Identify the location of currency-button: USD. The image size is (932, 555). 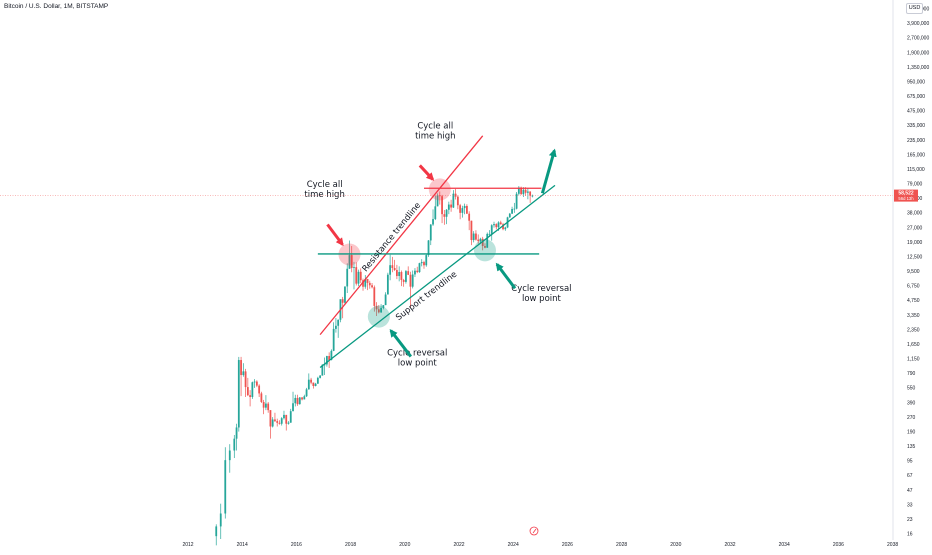
(914, 8).